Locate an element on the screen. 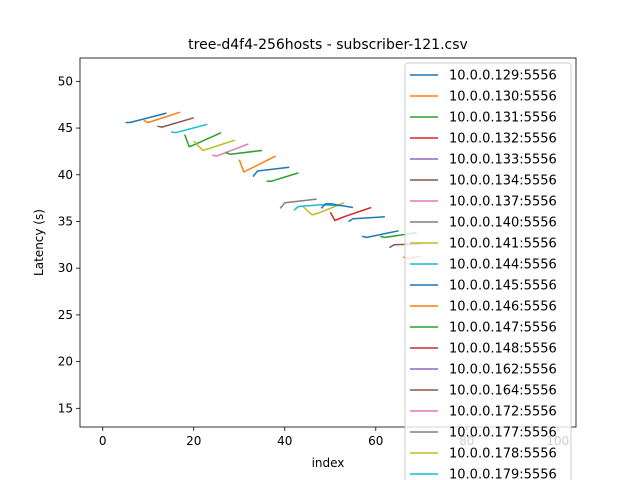 This screenshot has height=480, width=640. y-tick-label: 30 is located at coordinates (65, 268).